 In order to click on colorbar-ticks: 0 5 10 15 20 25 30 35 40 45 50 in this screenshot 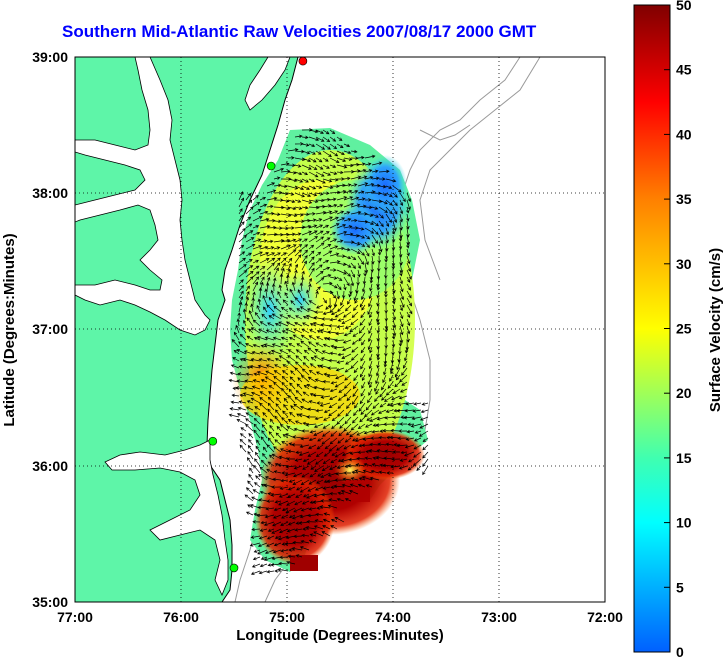, I will do `click(678, 329)`.